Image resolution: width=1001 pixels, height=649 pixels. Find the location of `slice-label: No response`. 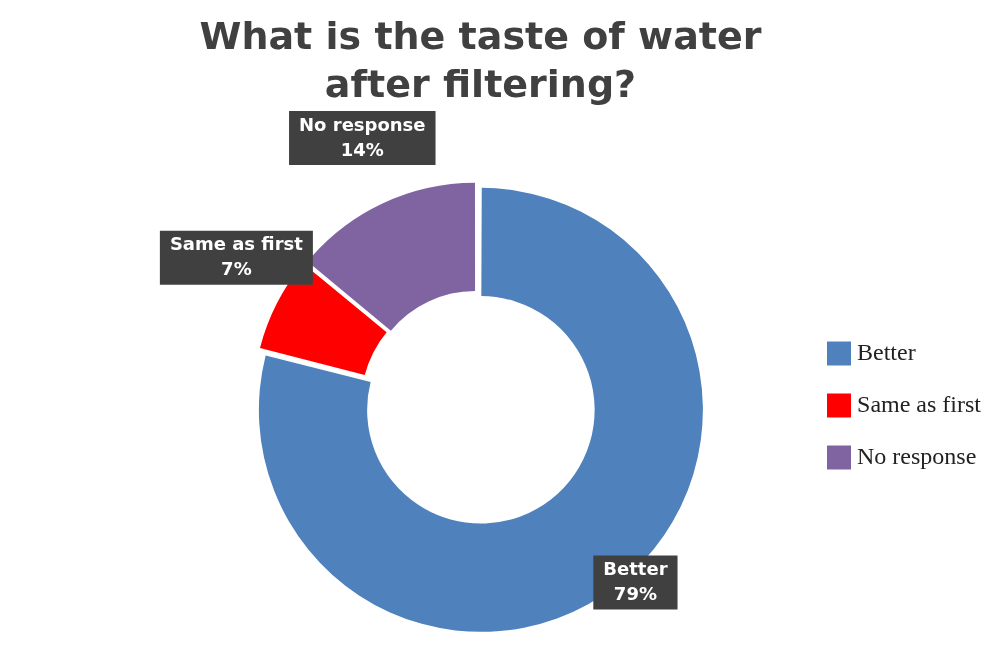

slice-label: No response is located at coordinates (362, 124).